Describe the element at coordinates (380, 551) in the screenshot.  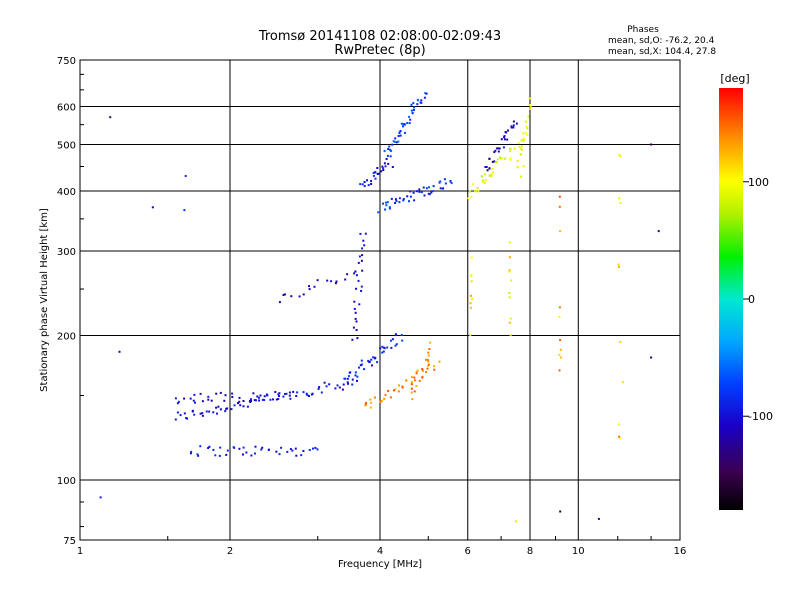
I see `x-tick-label: 4` at that location.